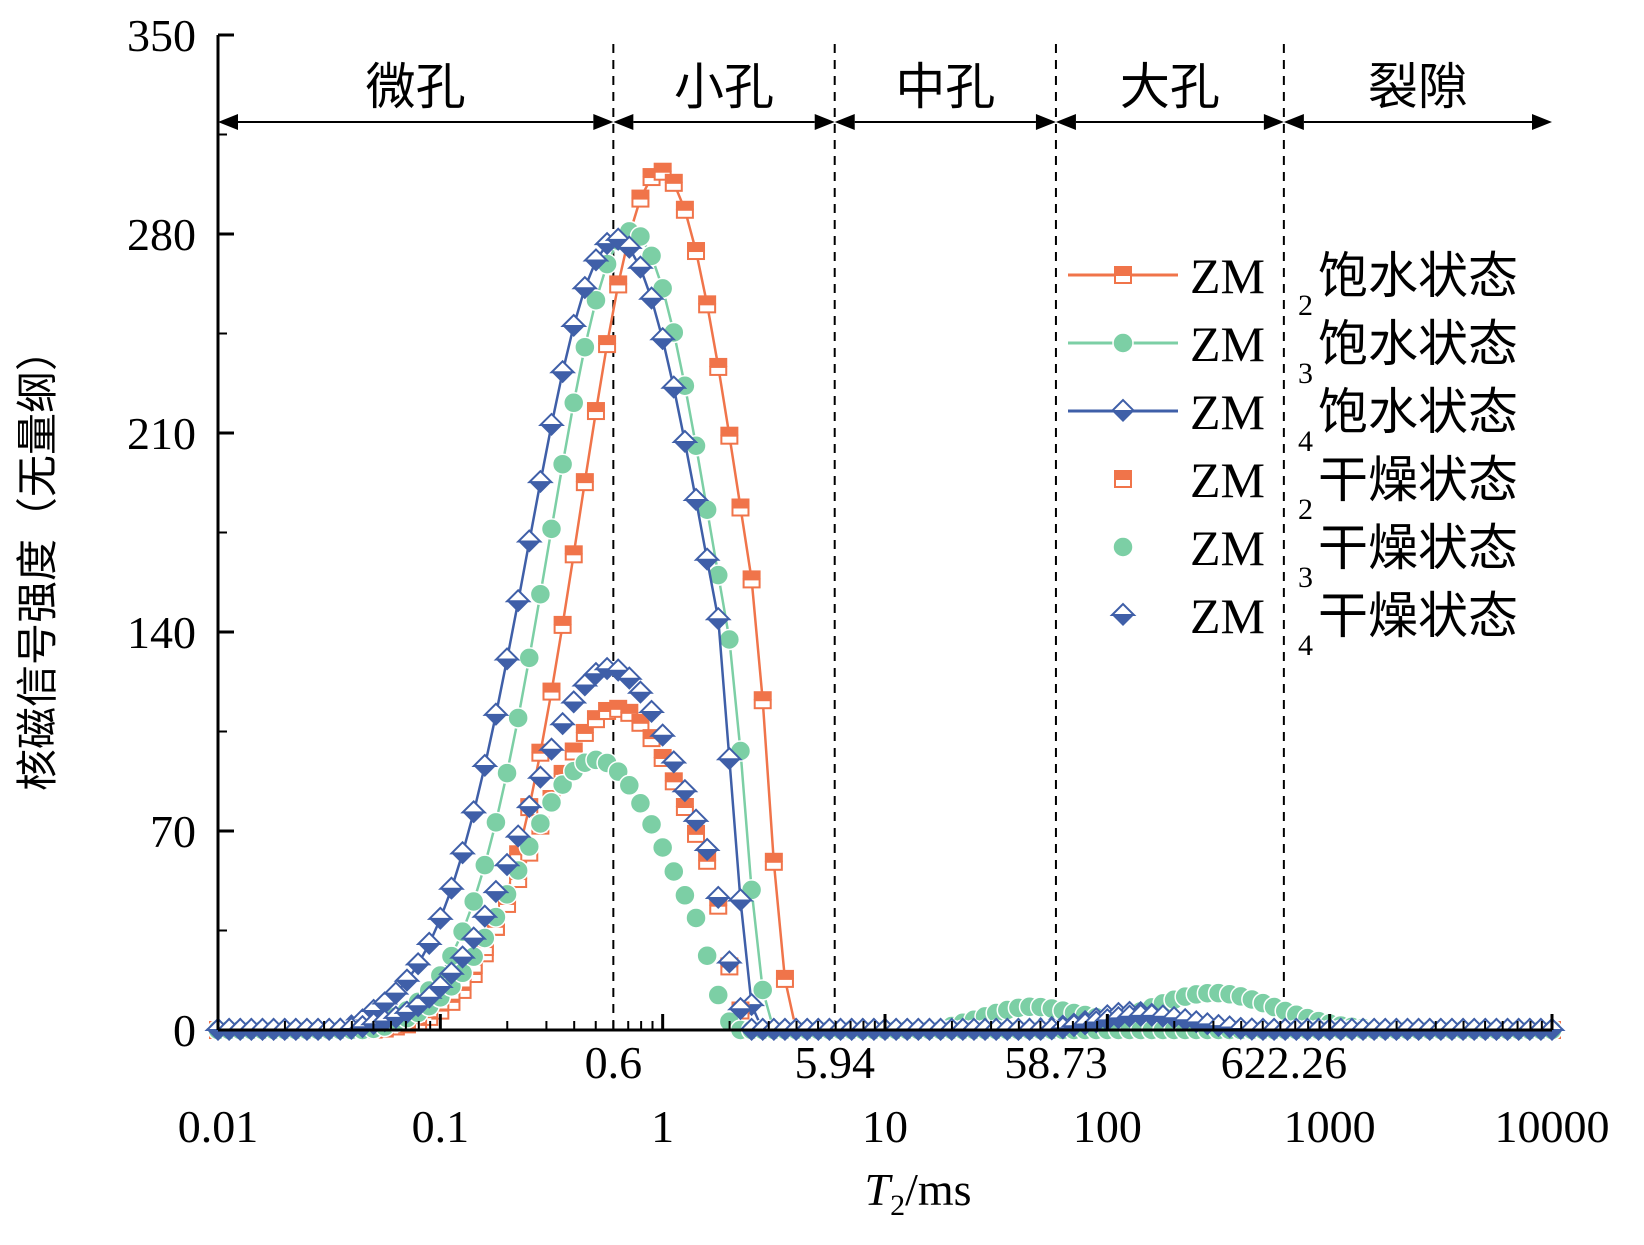 The width and height of the screenshot is (1644, 1245). What do you see at coordinates (1305, 577) in the screenshot?
I see `legend-subscript: 3` at bounding box center [1305, 577].